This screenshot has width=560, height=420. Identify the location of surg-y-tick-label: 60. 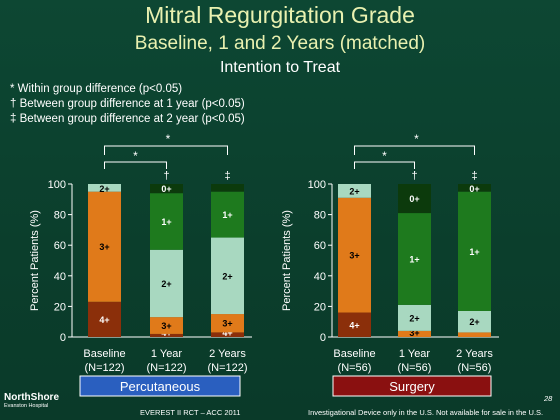
(320, 246).